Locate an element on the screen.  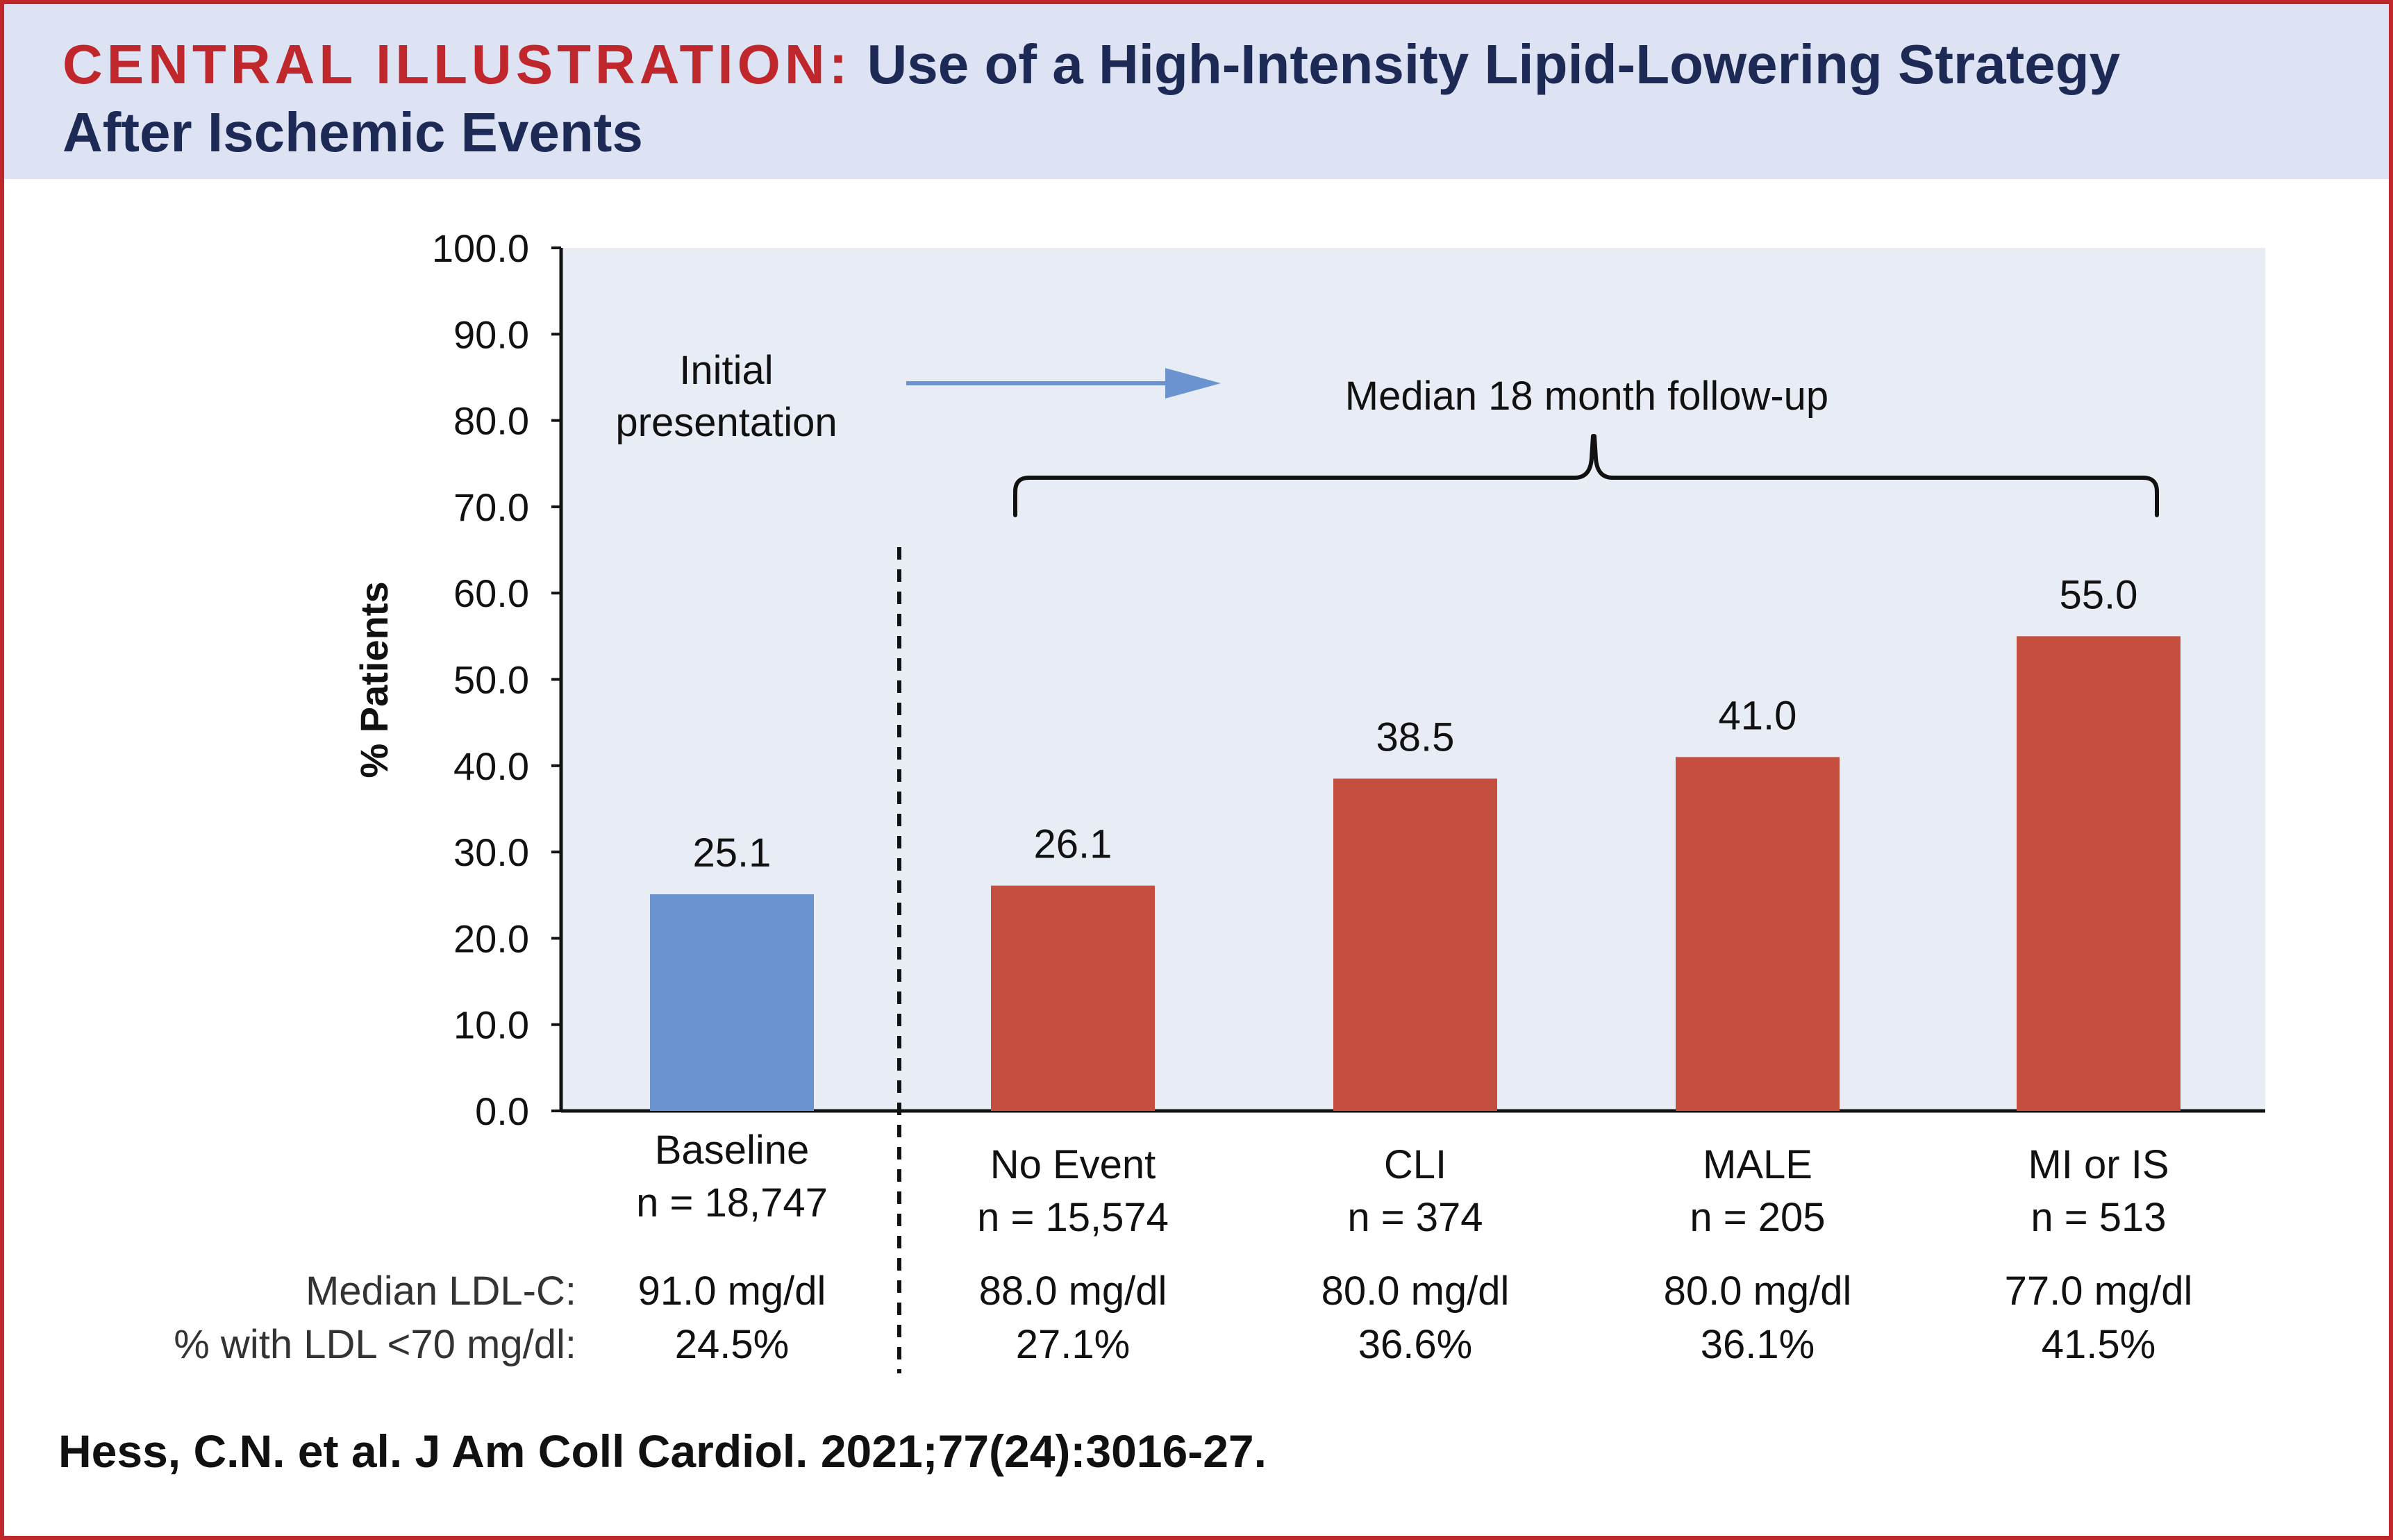
pct-ldl-value: 41.5% is located at coordinates (2099, 1345).